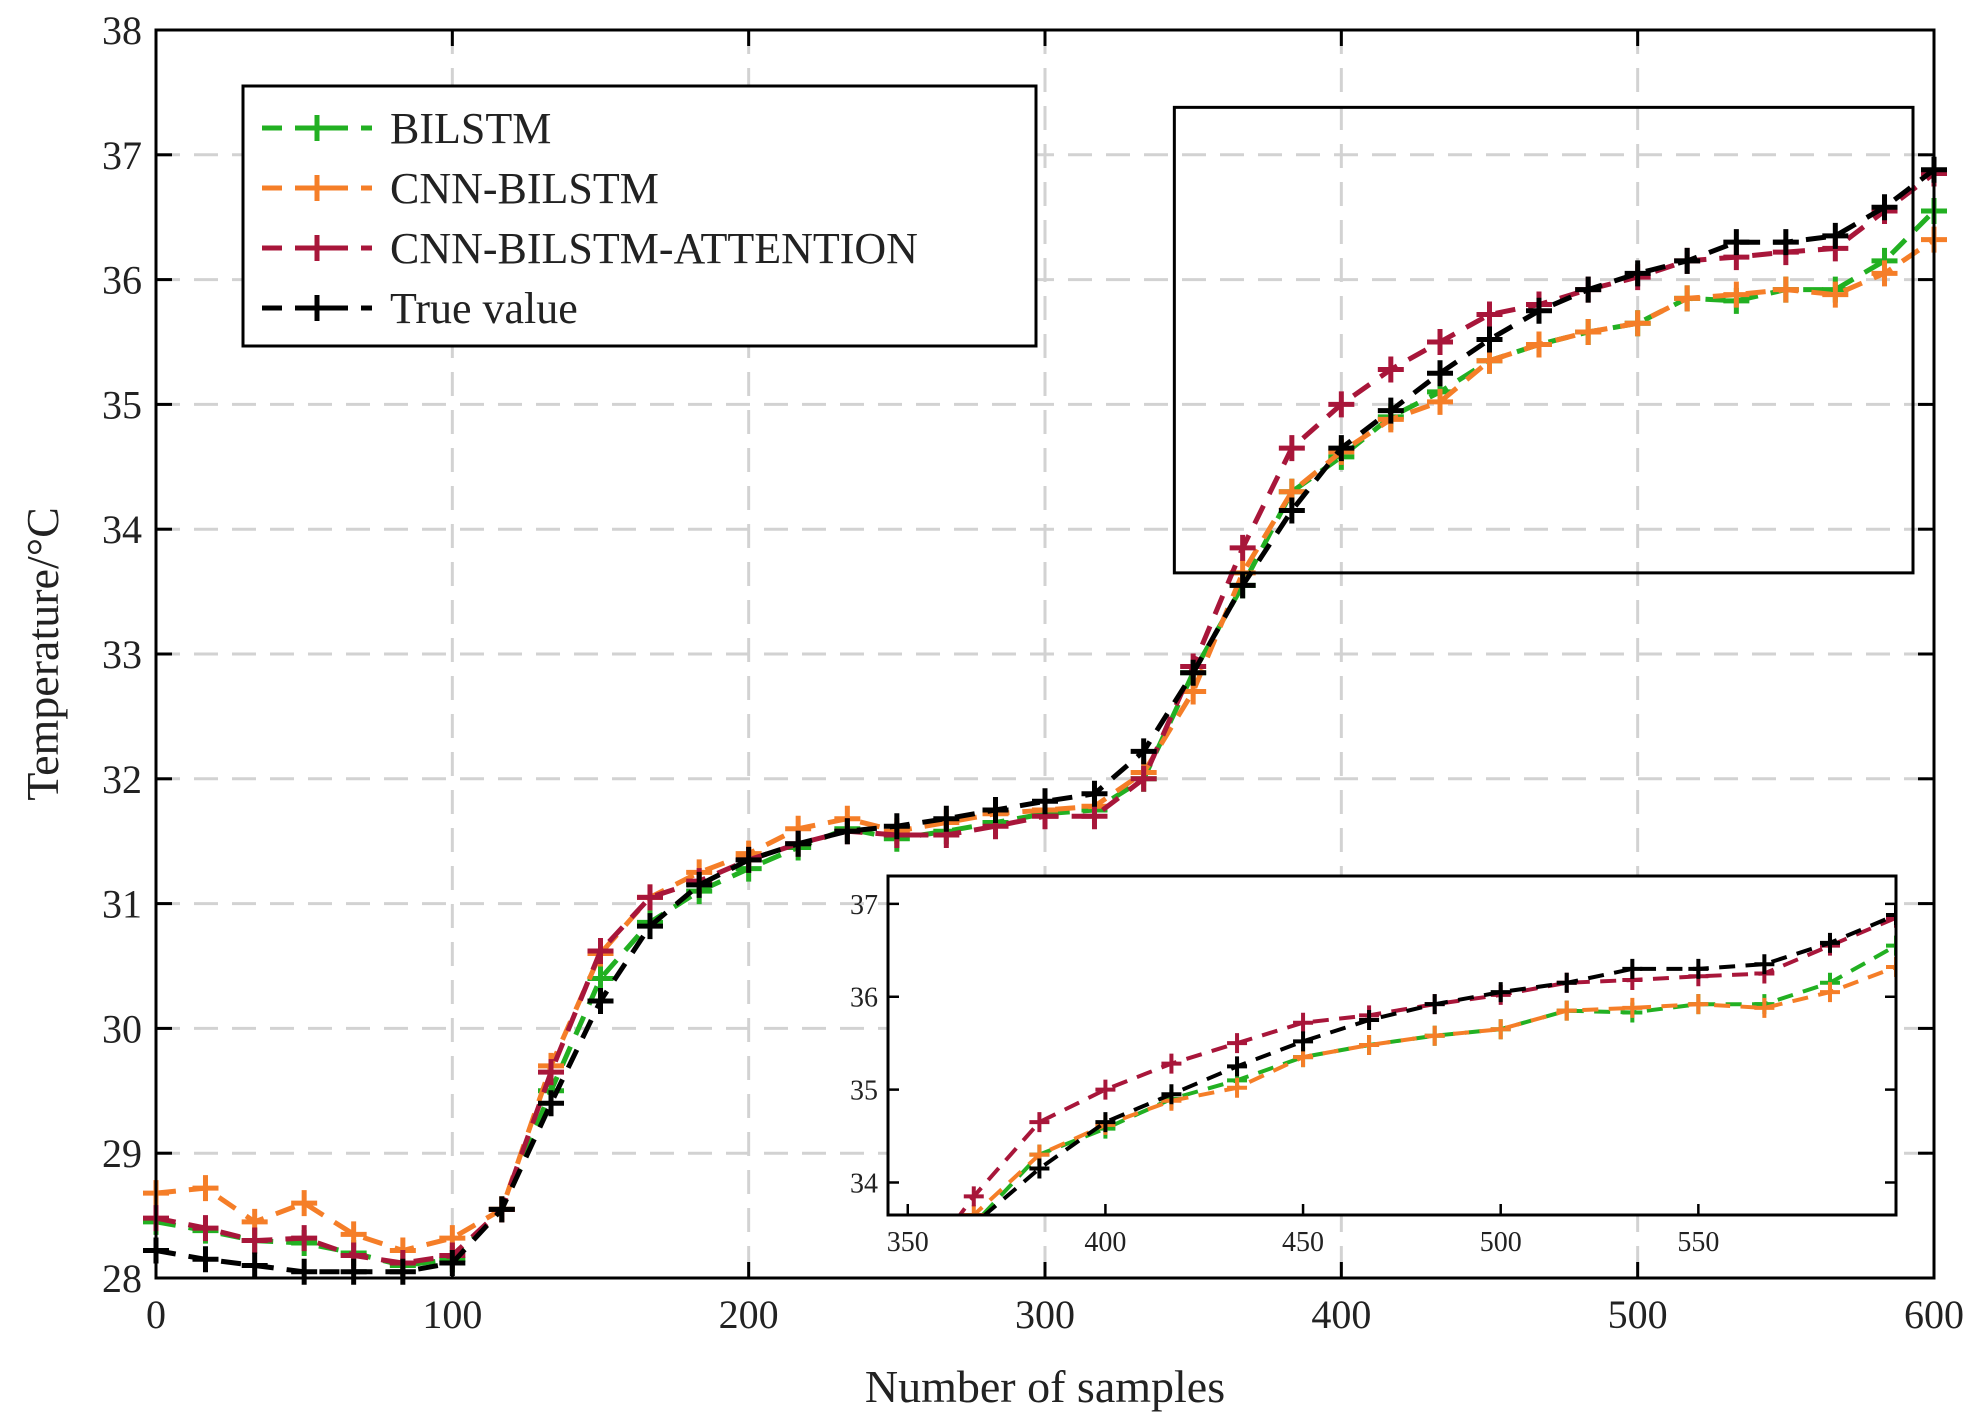 The height and width of the screenshot is (1426, 1983). I want to click on inset-y-tick-label: 34, so click(864, 1183).